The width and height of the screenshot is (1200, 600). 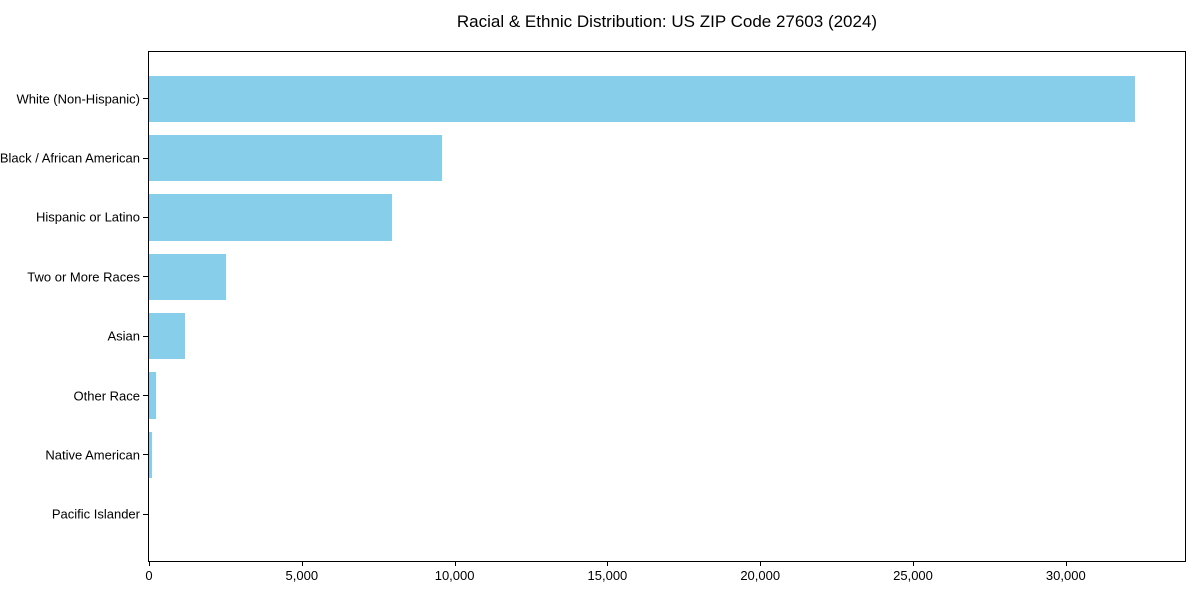 I want to click on x-axis-tick-label: 0, so click(x=149, y=575).